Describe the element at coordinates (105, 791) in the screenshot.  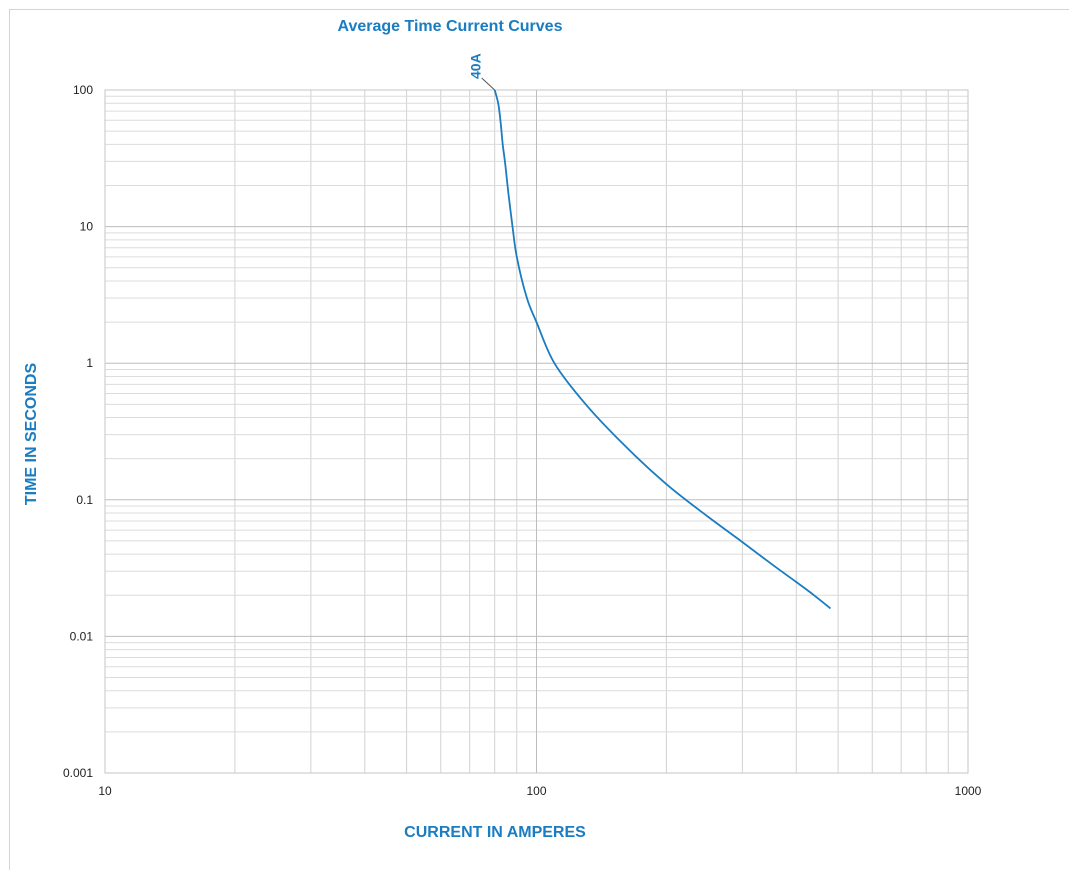
I see `x-tick-label: 10` at that location.